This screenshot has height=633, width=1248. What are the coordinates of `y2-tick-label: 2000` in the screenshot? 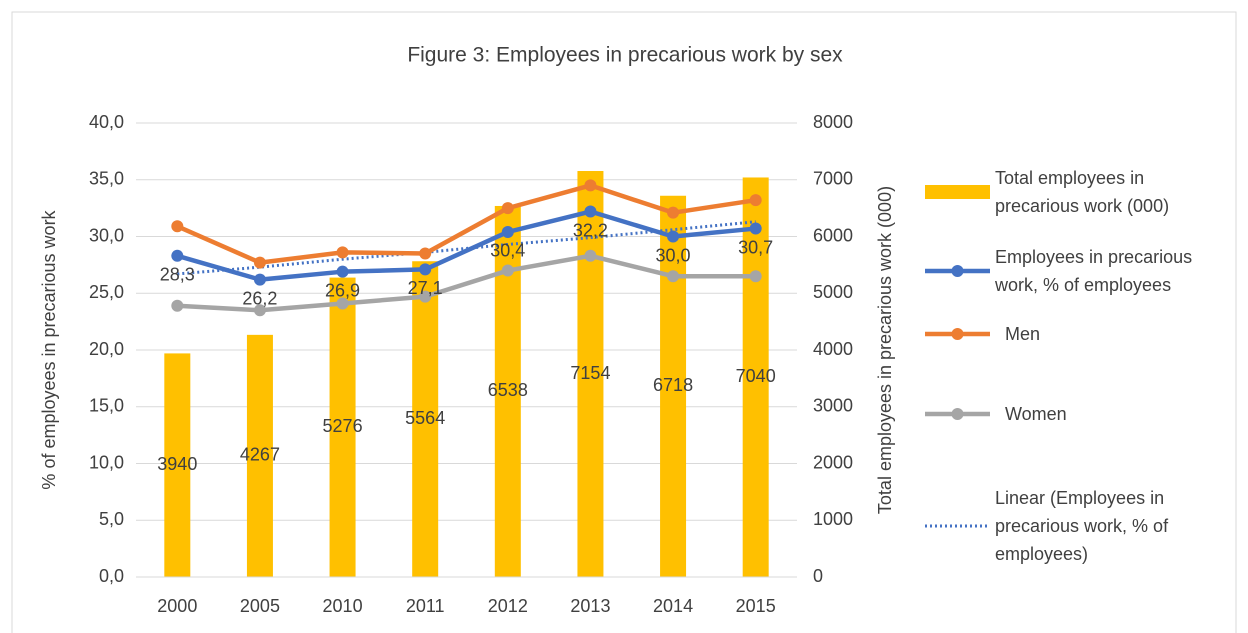 It's located at (833, 462).